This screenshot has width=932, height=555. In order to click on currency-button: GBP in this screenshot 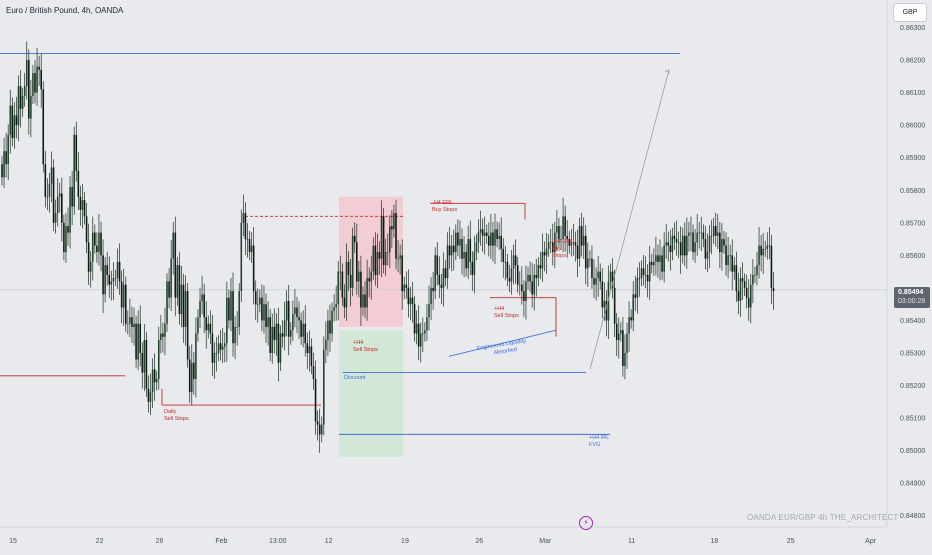, I will do `click(910, 12)`.